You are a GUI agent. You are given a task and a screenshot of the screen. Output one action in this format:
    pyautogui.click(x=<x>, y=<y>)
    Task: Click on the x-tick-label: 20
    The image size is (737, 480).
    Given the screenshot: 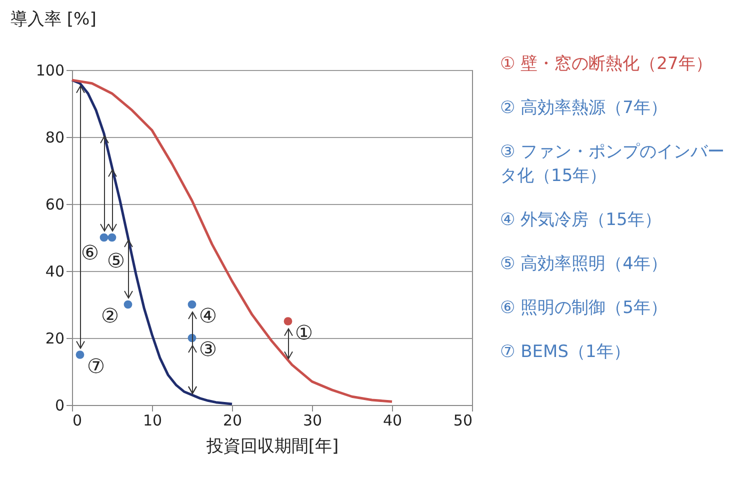 What is the action you would take?
    pyautogui.click(x=232, y=421)
    